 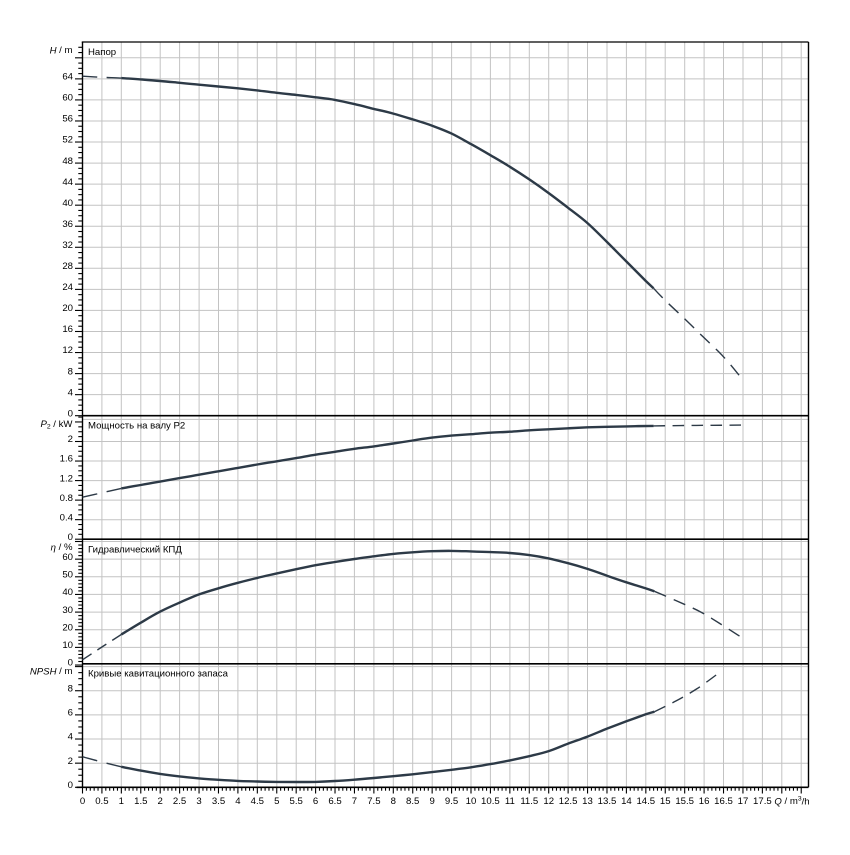 I want to click on svg-text: Напор, so click(x=102, y=52).